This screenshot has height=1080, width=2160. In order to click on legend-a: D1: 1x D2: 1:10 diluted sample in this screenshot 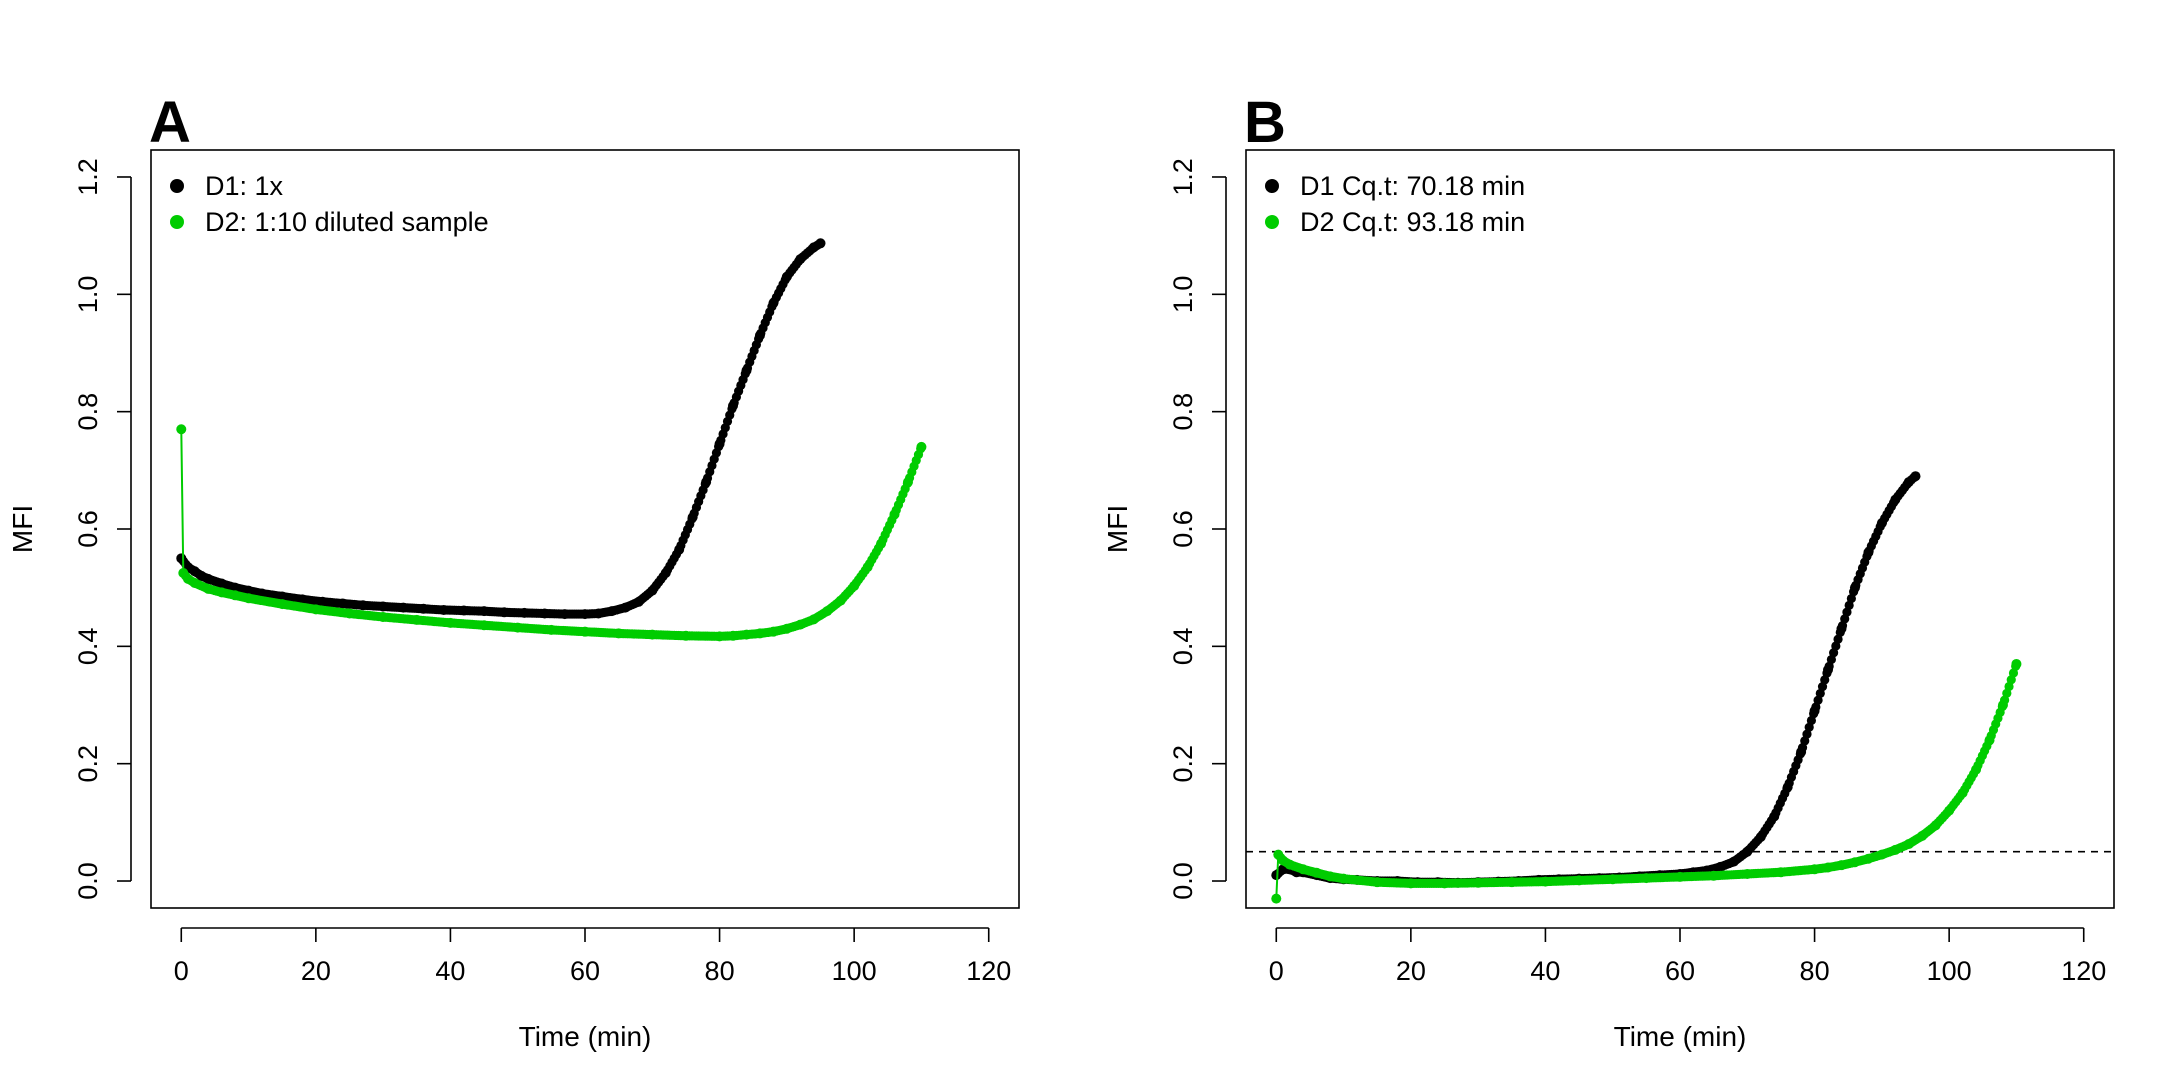, I will do `click(329, 204)`.